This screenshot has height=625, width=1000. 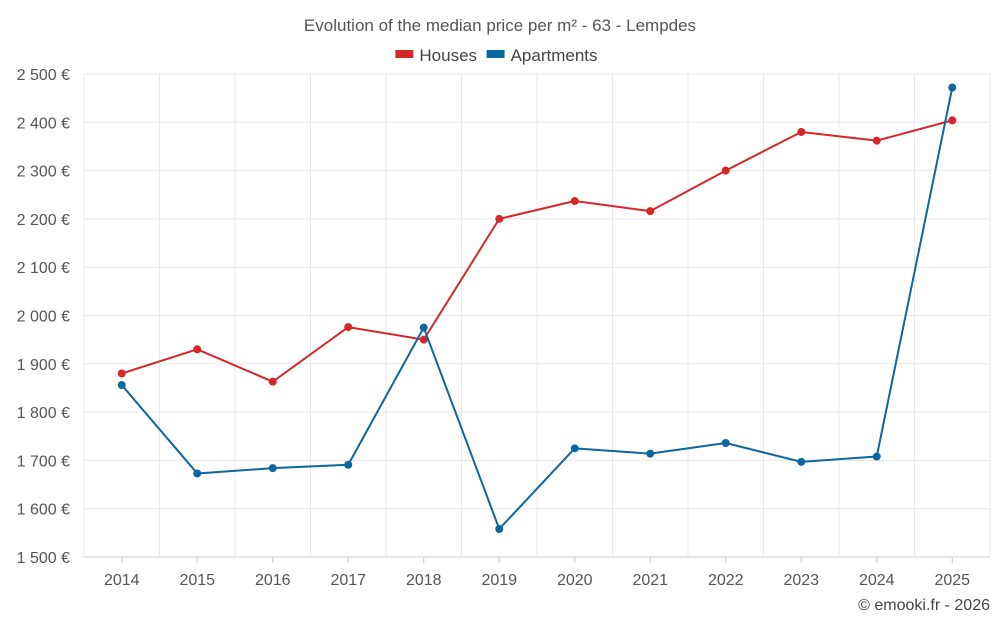 I want to click on x-tick-label: 2017, so click(x=348, y=580).